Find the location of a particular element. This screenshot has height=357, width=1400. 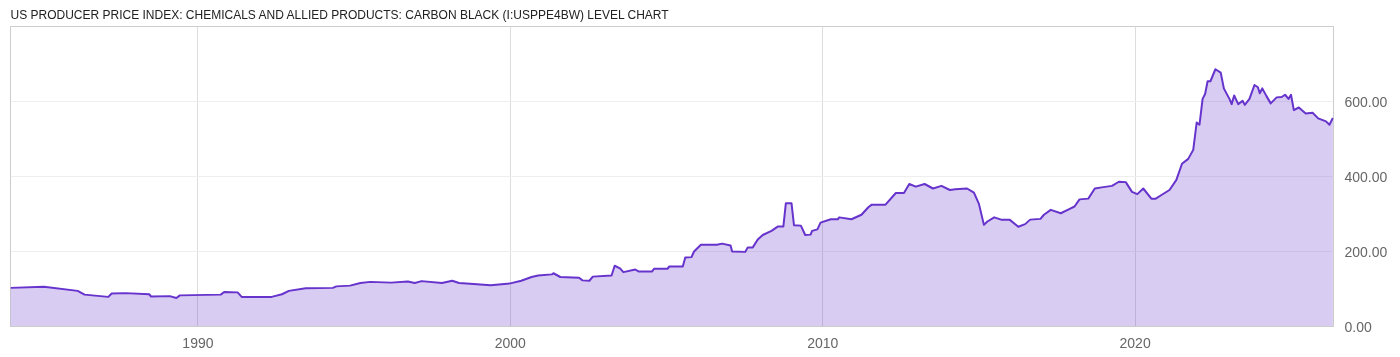

y-tick-label: 200.00 is located at coordinates (1366, 251).